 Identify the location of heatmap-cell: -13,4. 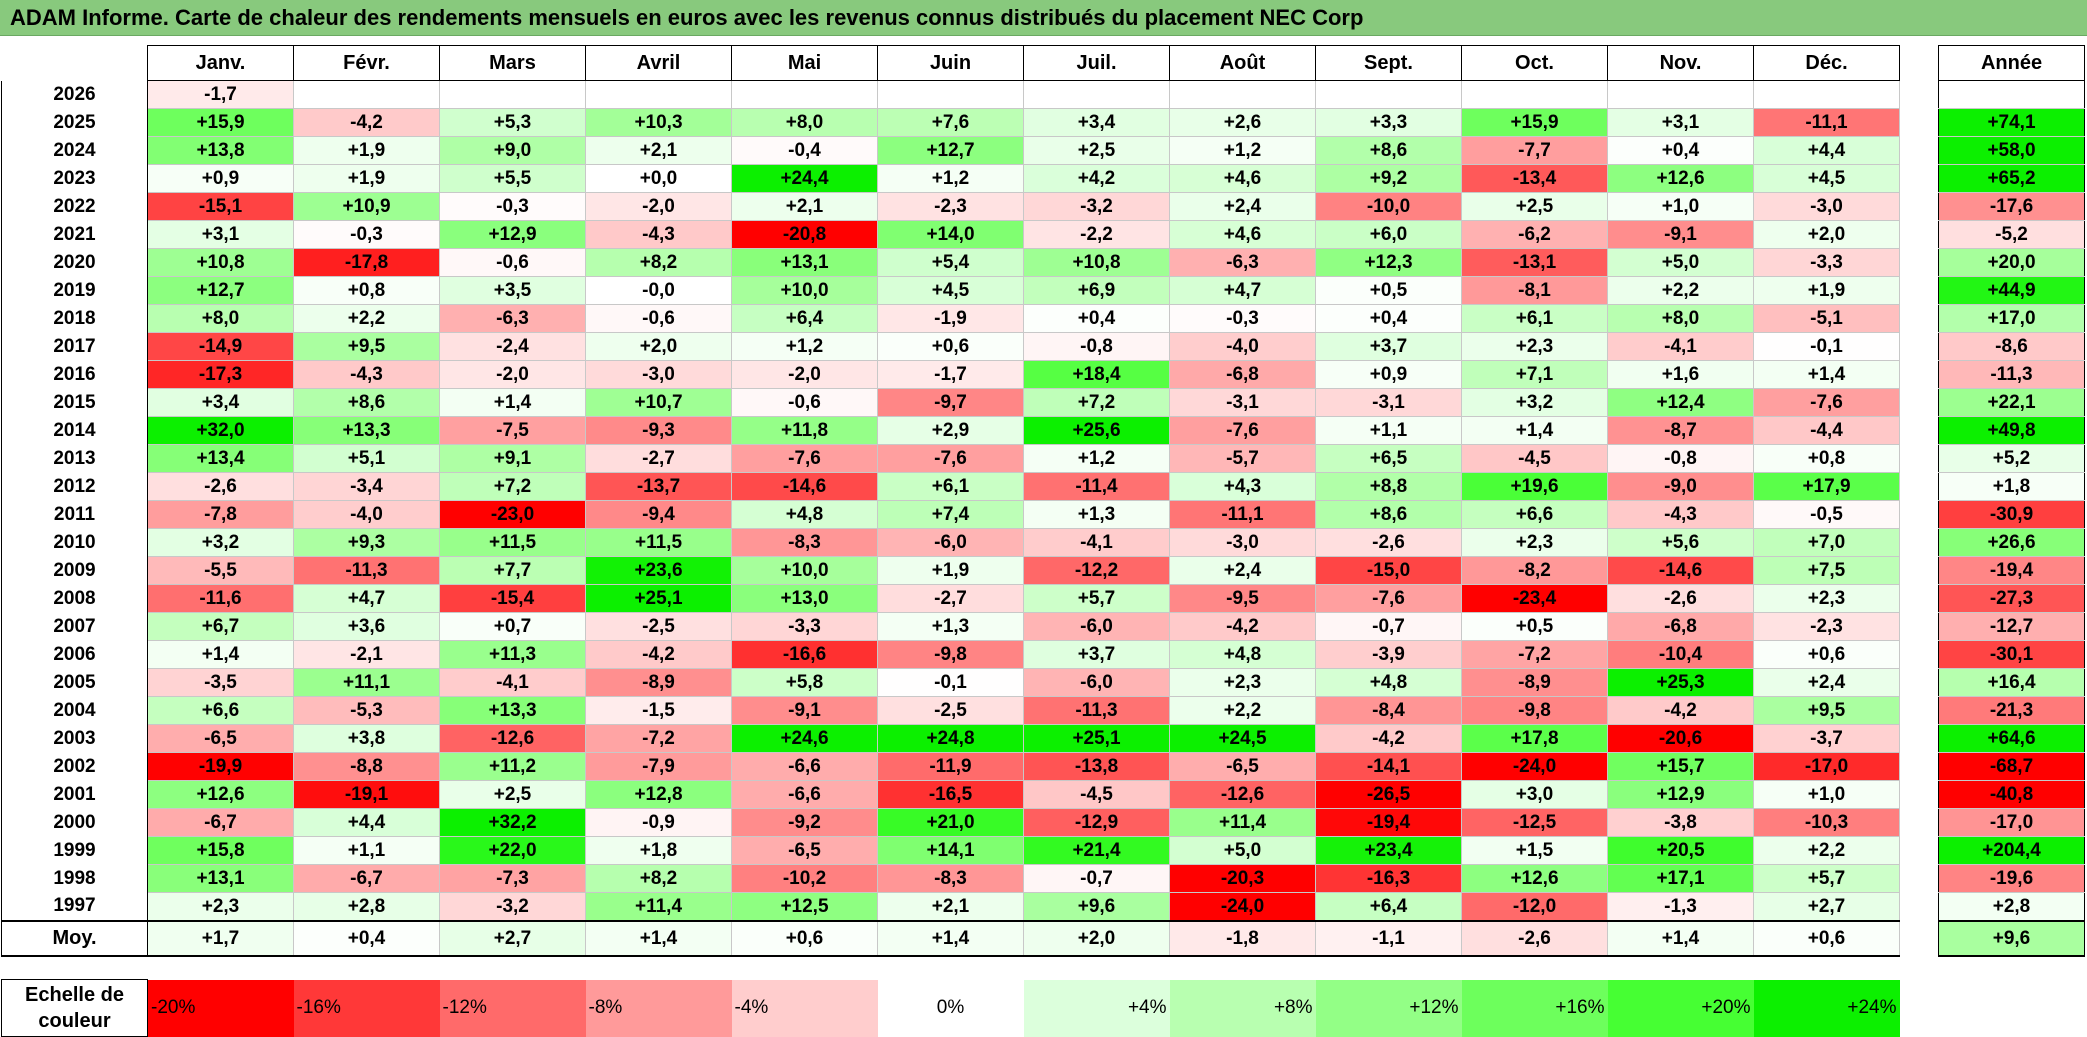
(1534, 178).